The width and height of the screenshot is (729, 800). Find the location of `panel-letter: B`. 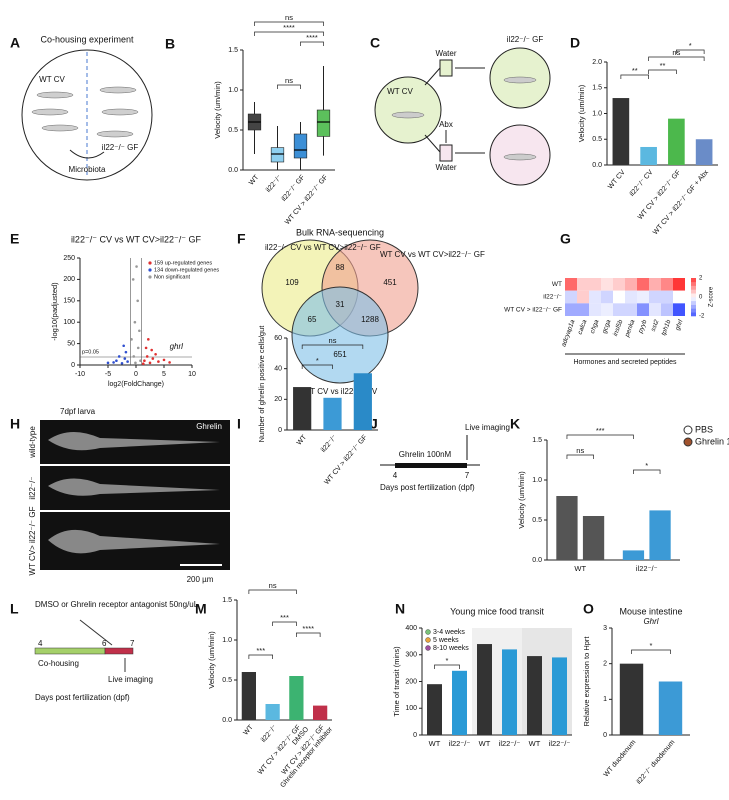

panel-letter: B is located at coordinates (170, 44).